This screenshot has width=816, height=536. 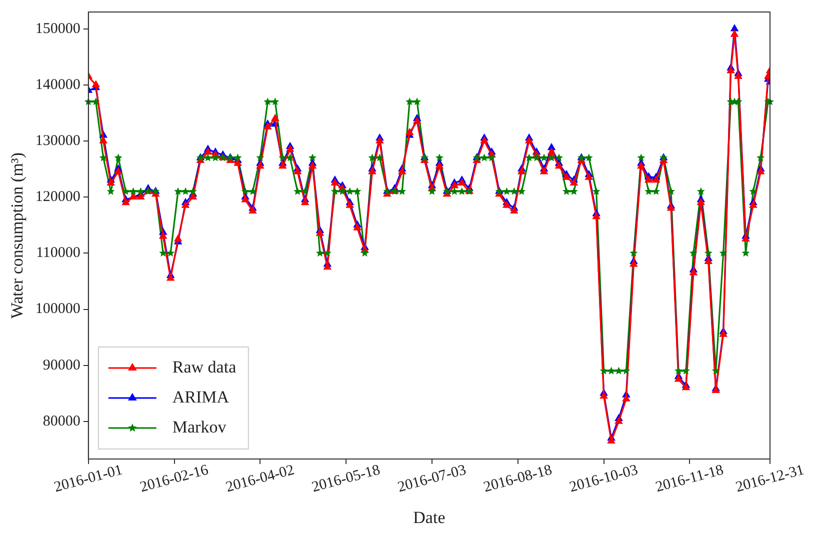 I want to click on legend-label: ARIMA, so click(x=201, y=396).